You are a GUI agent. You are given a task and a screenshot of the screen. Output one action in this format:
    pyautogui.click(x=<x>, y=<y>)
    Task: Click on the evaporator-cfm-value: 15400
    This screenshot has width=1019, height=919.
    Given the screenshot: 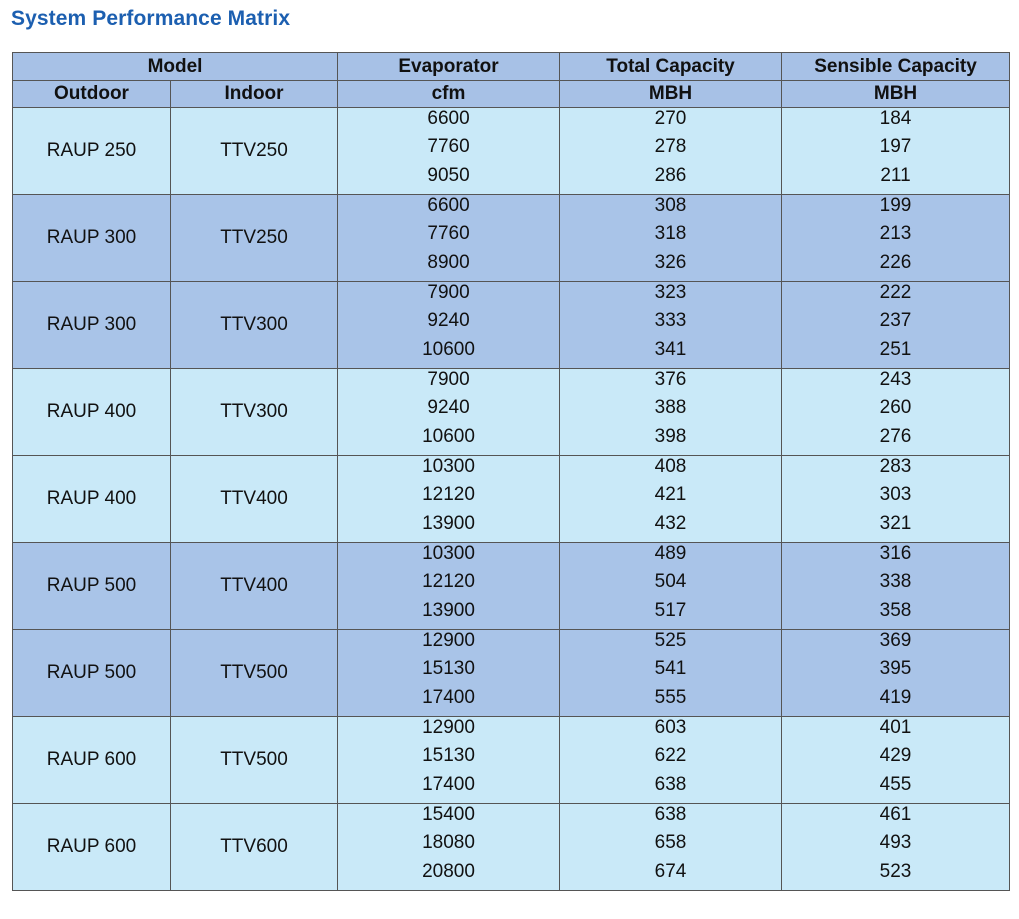 What is the action you would take?
    pyautogui.click(x=448, y=814)
    